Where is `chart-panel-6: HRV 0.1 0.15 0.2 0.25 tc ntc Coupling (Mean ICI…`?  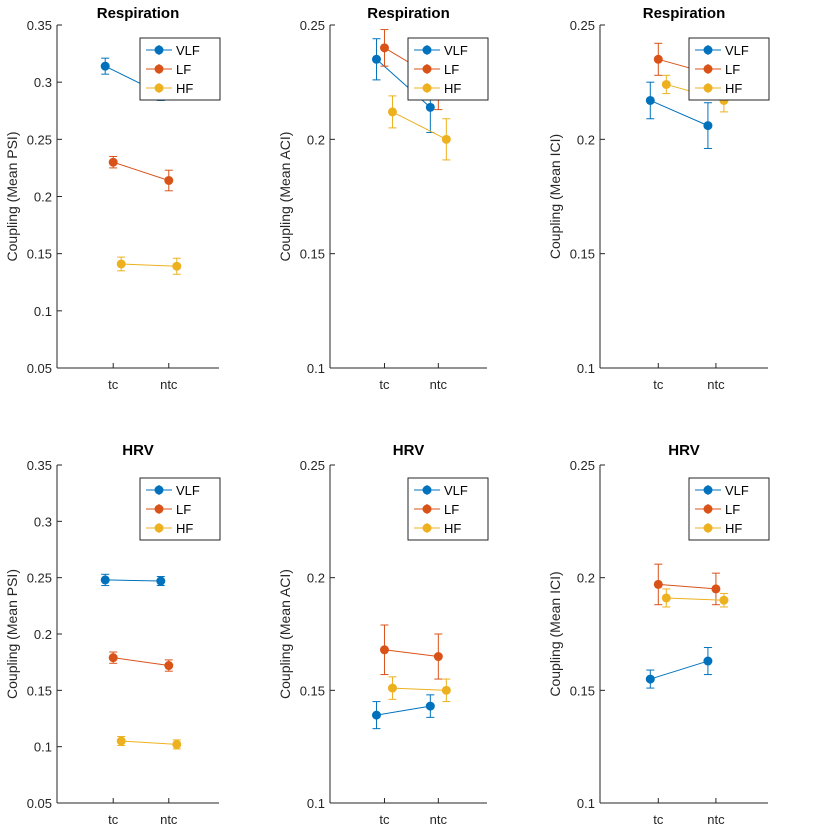
chart-panel-6: HRV 0.1 0.15 0.2 0.25 tc ntc Coupling (Mean ICI… is located at coordinates (658, 634).